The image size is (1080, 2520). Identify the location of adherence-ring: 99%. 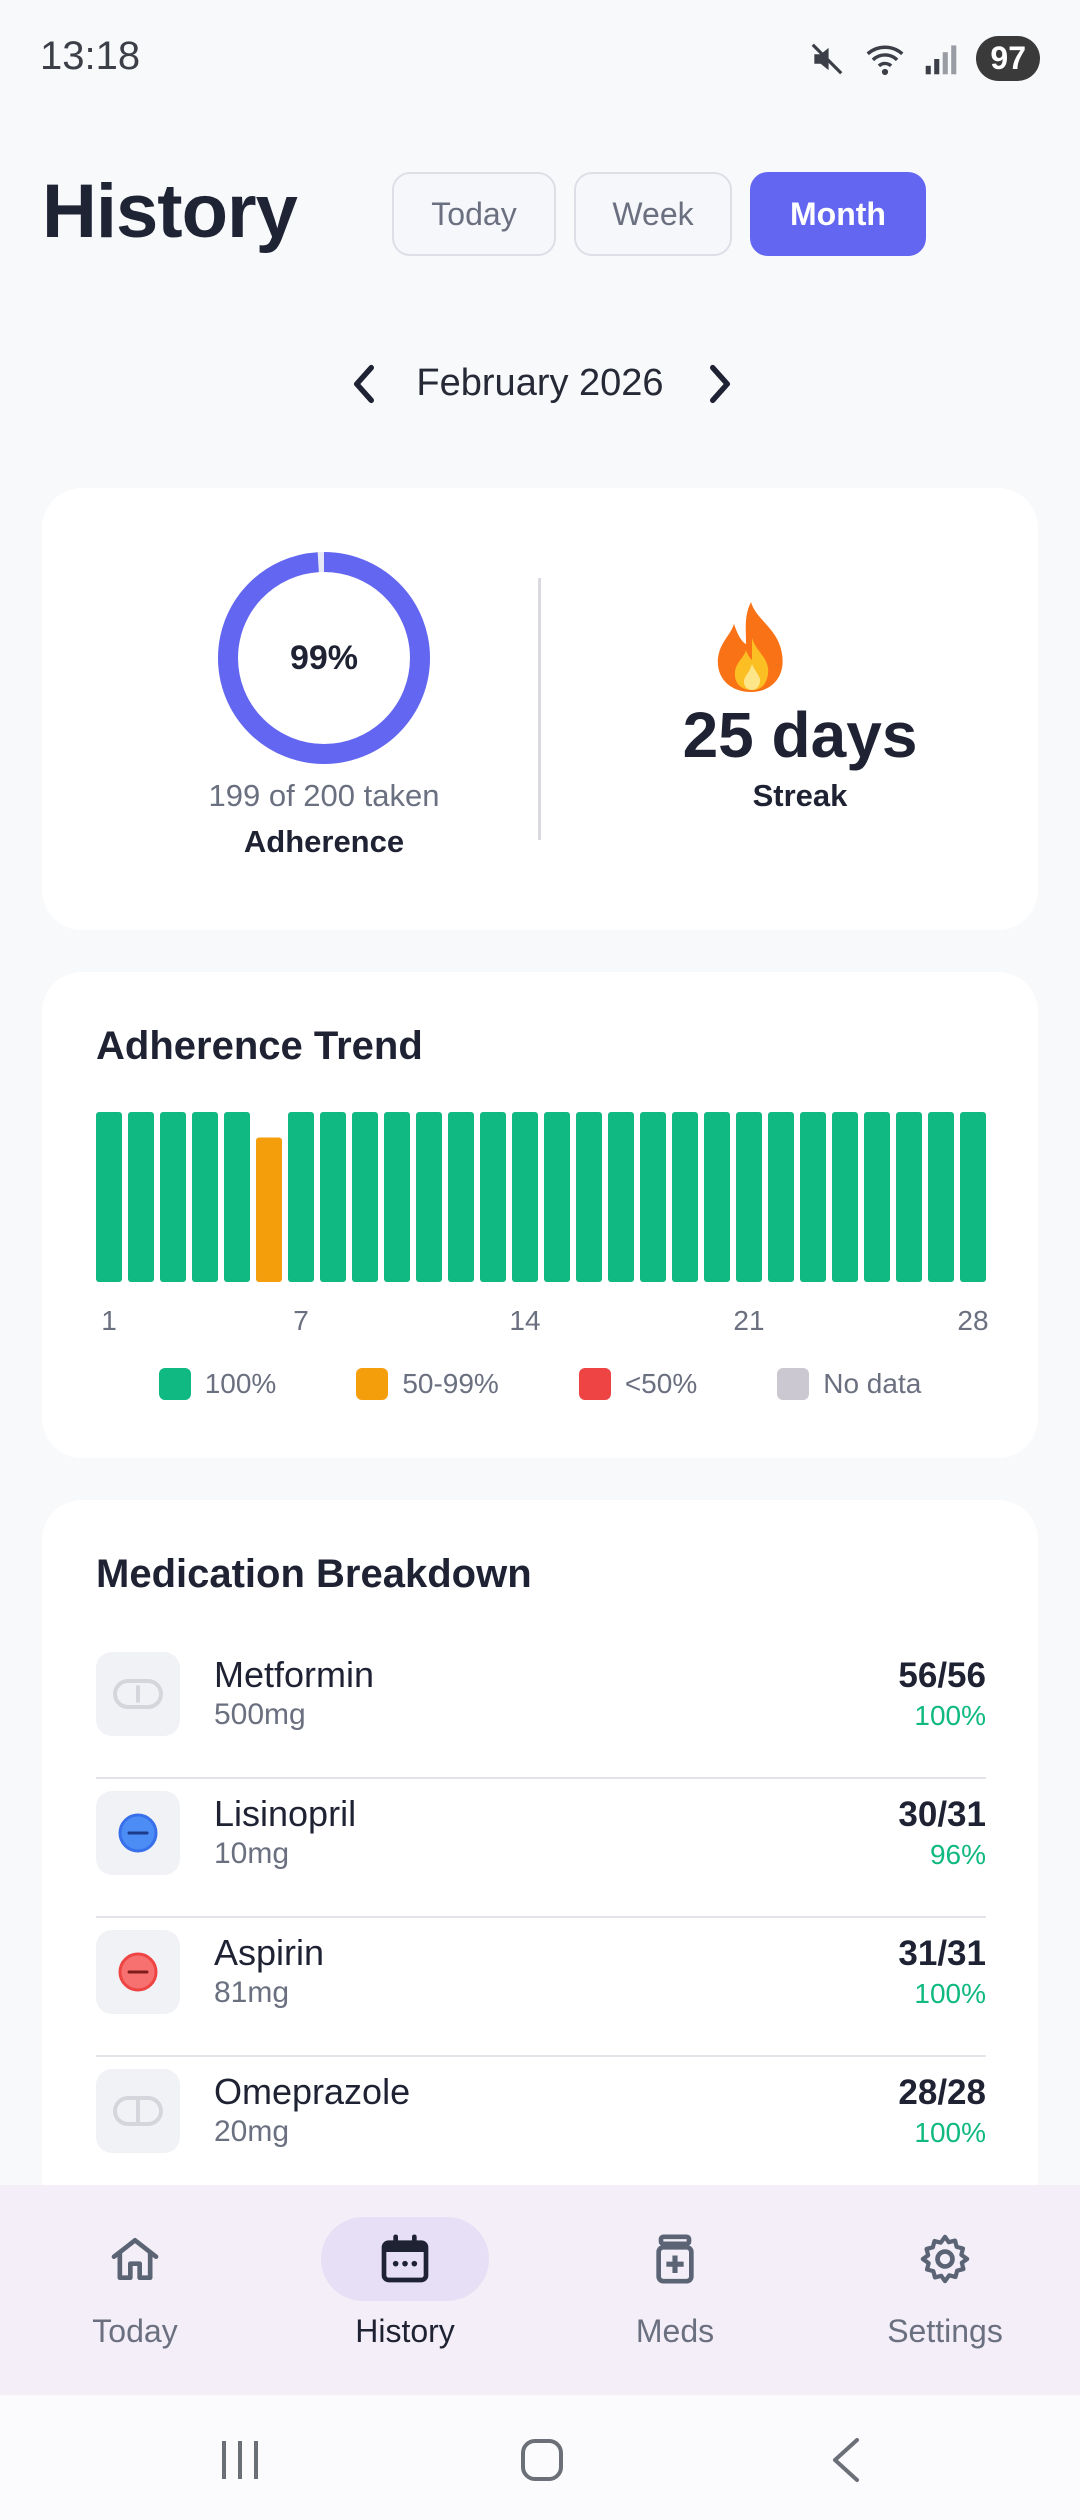
(324, 658).